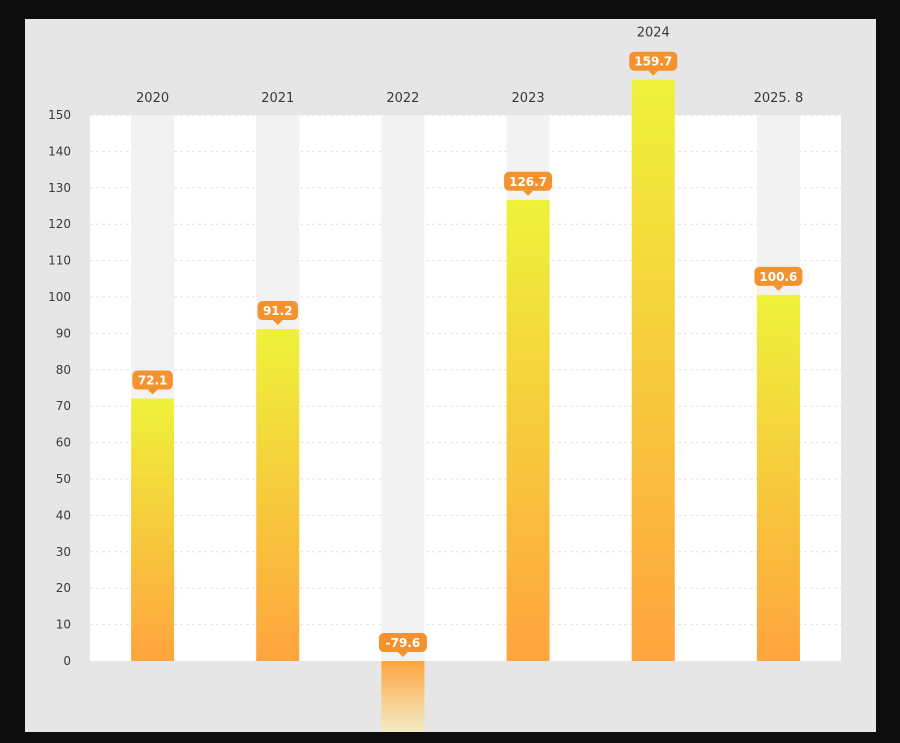 This screenshot has height=743, width=900. What do you see at coordinates (528, 98) in the screenshot?
I see `x-category-label: 2023` at bounding box center [528, 98].